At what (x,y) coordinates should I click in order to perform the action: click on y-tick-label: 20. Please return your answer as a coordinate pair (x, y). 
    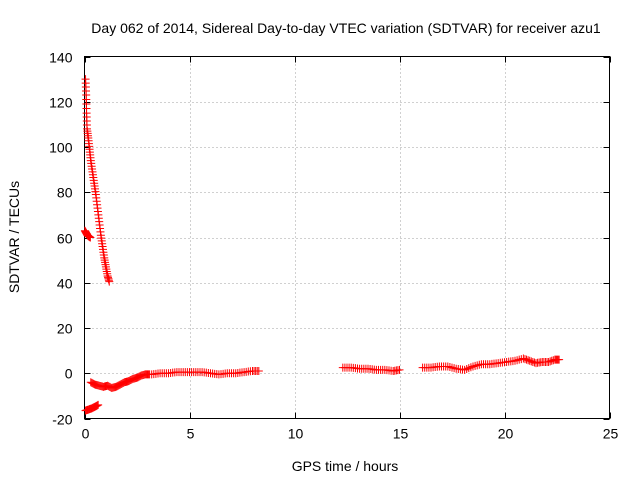
    Looking at the image, I should click on (65, 329).